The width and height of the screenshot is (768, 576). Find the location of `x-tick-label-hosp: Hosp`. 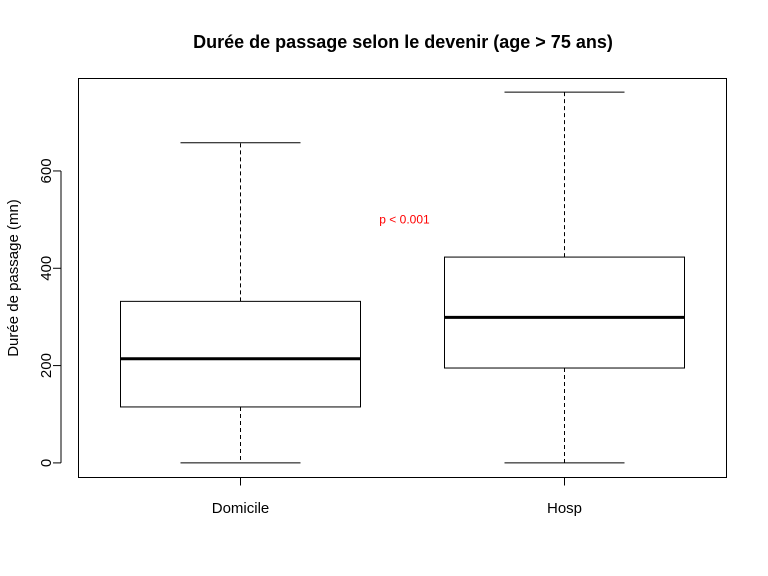

x-tick-label-hosp: Hosp is located at coordinates (564, 508).